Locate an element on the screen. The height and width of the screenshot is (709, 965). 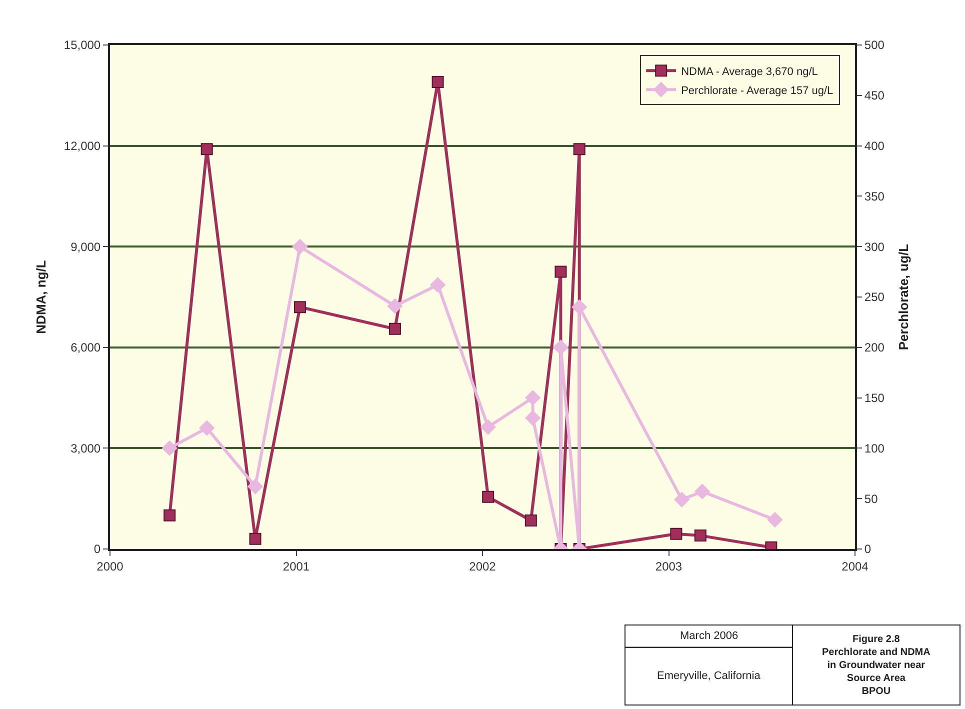
x-tick-label: 2000 is located at coordinates (110, 566).